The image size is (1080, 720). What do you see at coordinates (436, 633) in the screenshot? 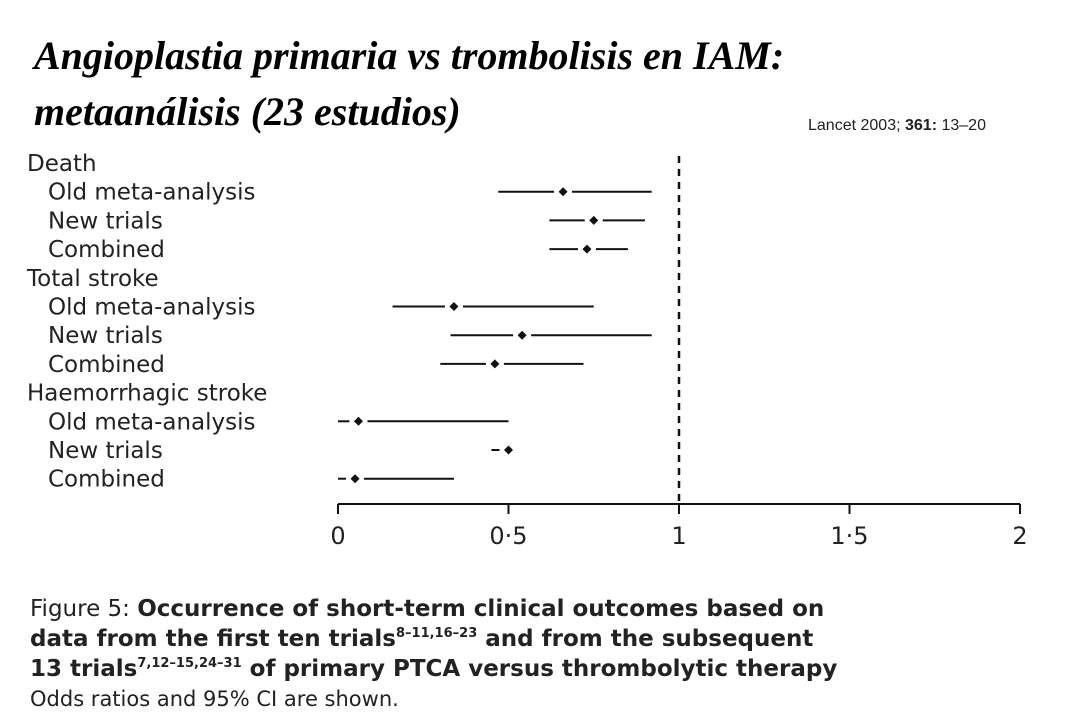
I see `caption-line-2-refs: 8–11,16–23` at bounding box center [436, 633].